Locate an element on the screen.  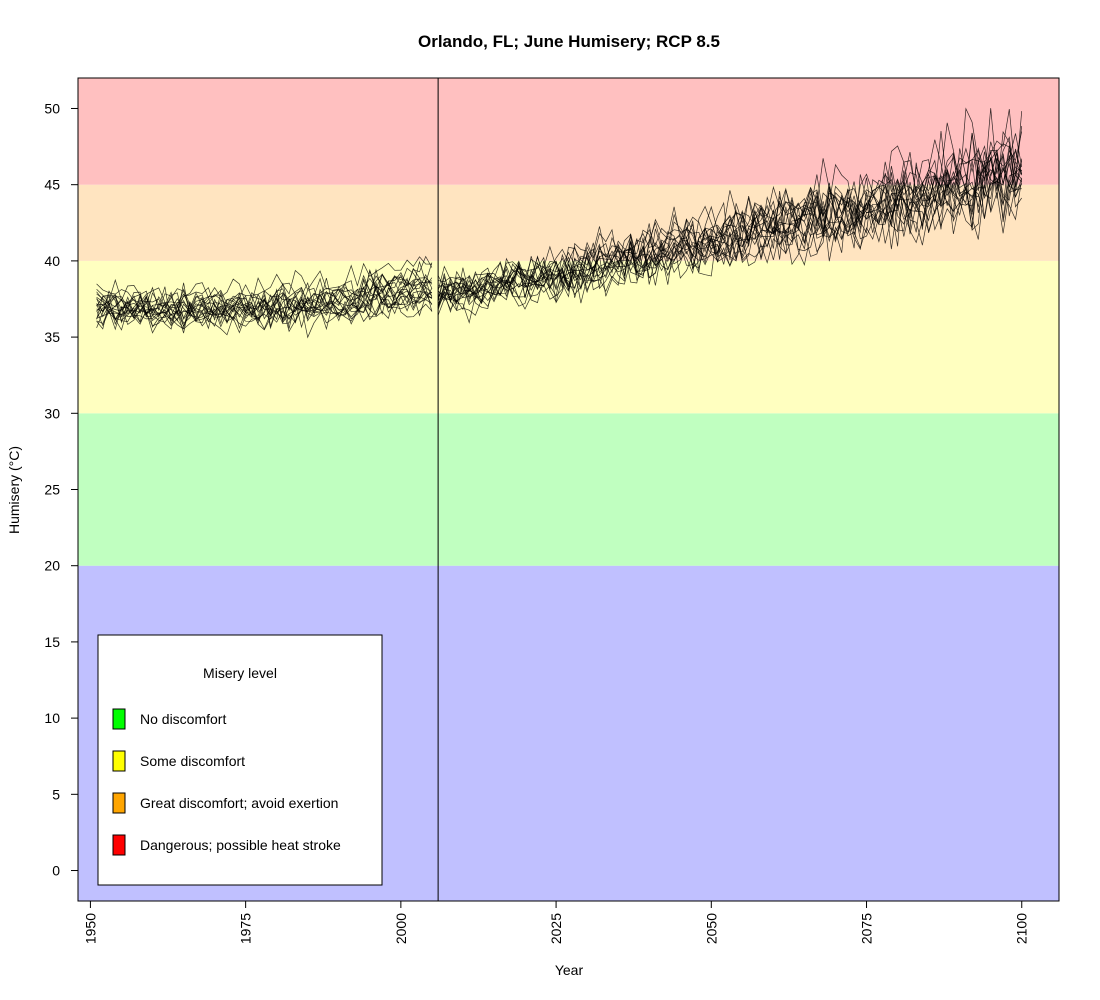
x-tick-label: 2000 is located at coordinates (401, 928).